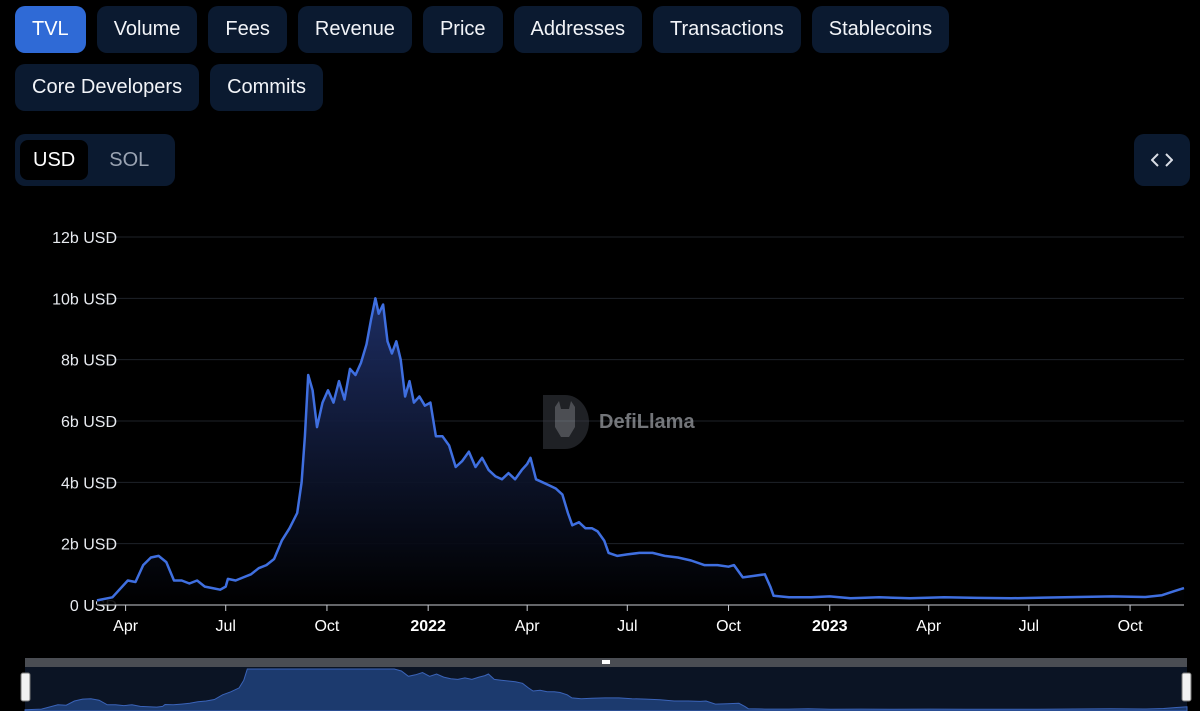 Image resolution: width=1200 pixels, height=711 pixels. I want to click on embed-button, so click(1162, 160).